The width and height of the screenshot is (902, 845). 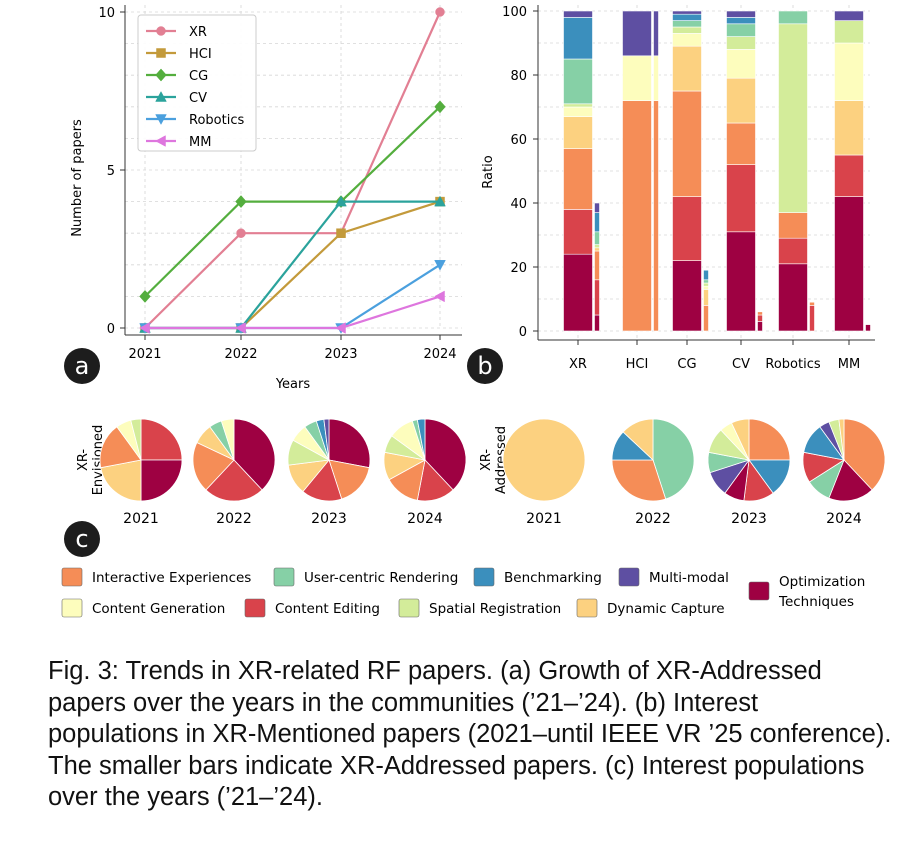 What do you see at coordinates (488, 171) in the screenshot?
I see `y-axis-label: Ratio` at bounding box center [488, 171].